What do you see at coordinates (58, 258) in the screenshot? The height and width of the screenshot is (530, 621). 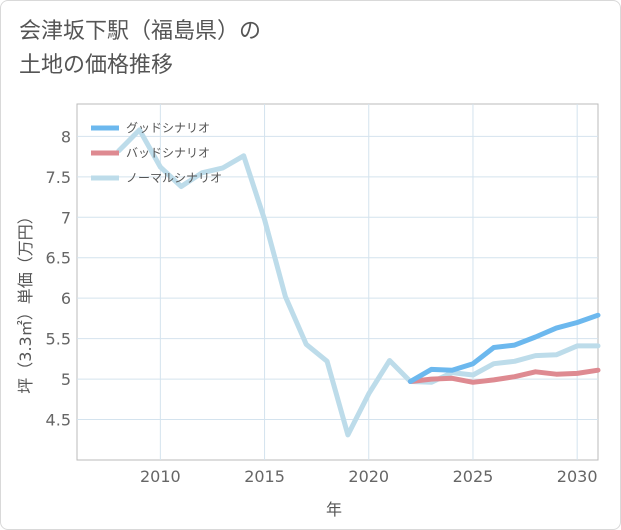 I see `y-tick-label: 6.5` at bounding box center [58, 258].